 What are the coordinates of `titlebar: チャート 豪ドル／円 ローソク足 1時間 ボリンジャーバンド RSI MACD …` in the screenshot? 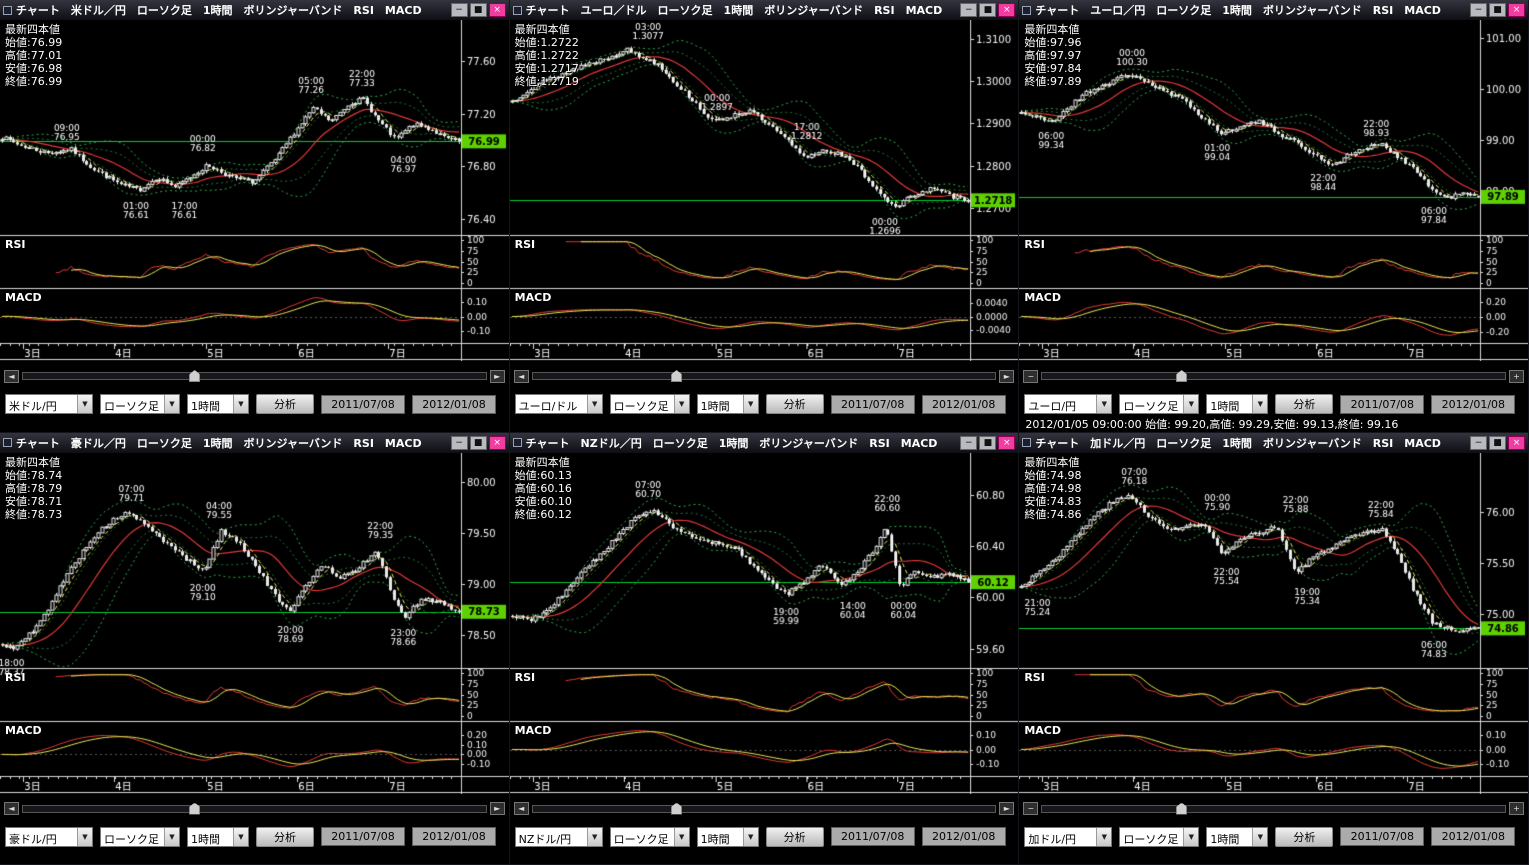 It's located at (254, 442).